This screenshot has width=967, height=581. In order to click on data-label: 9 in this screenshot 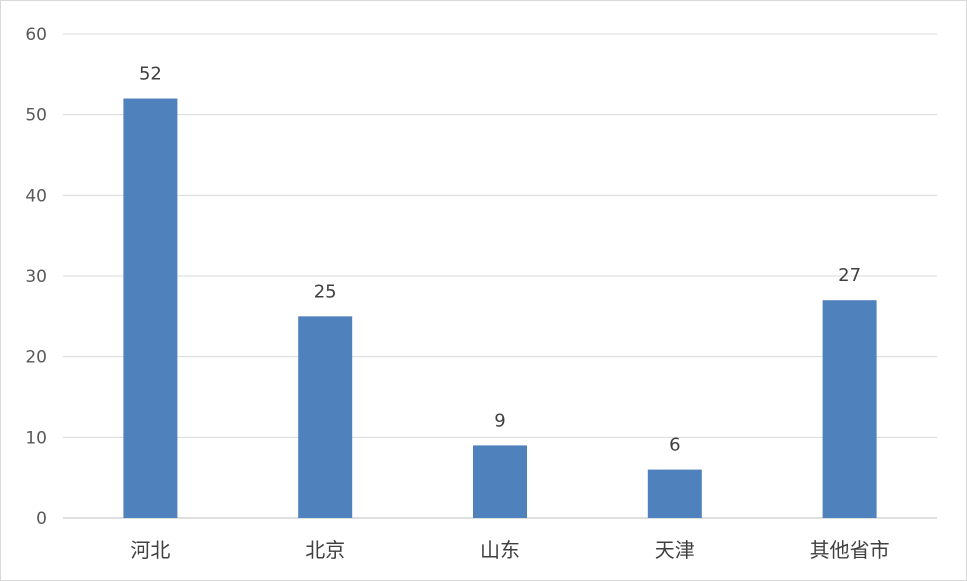, I will do `click(499, 420)`.